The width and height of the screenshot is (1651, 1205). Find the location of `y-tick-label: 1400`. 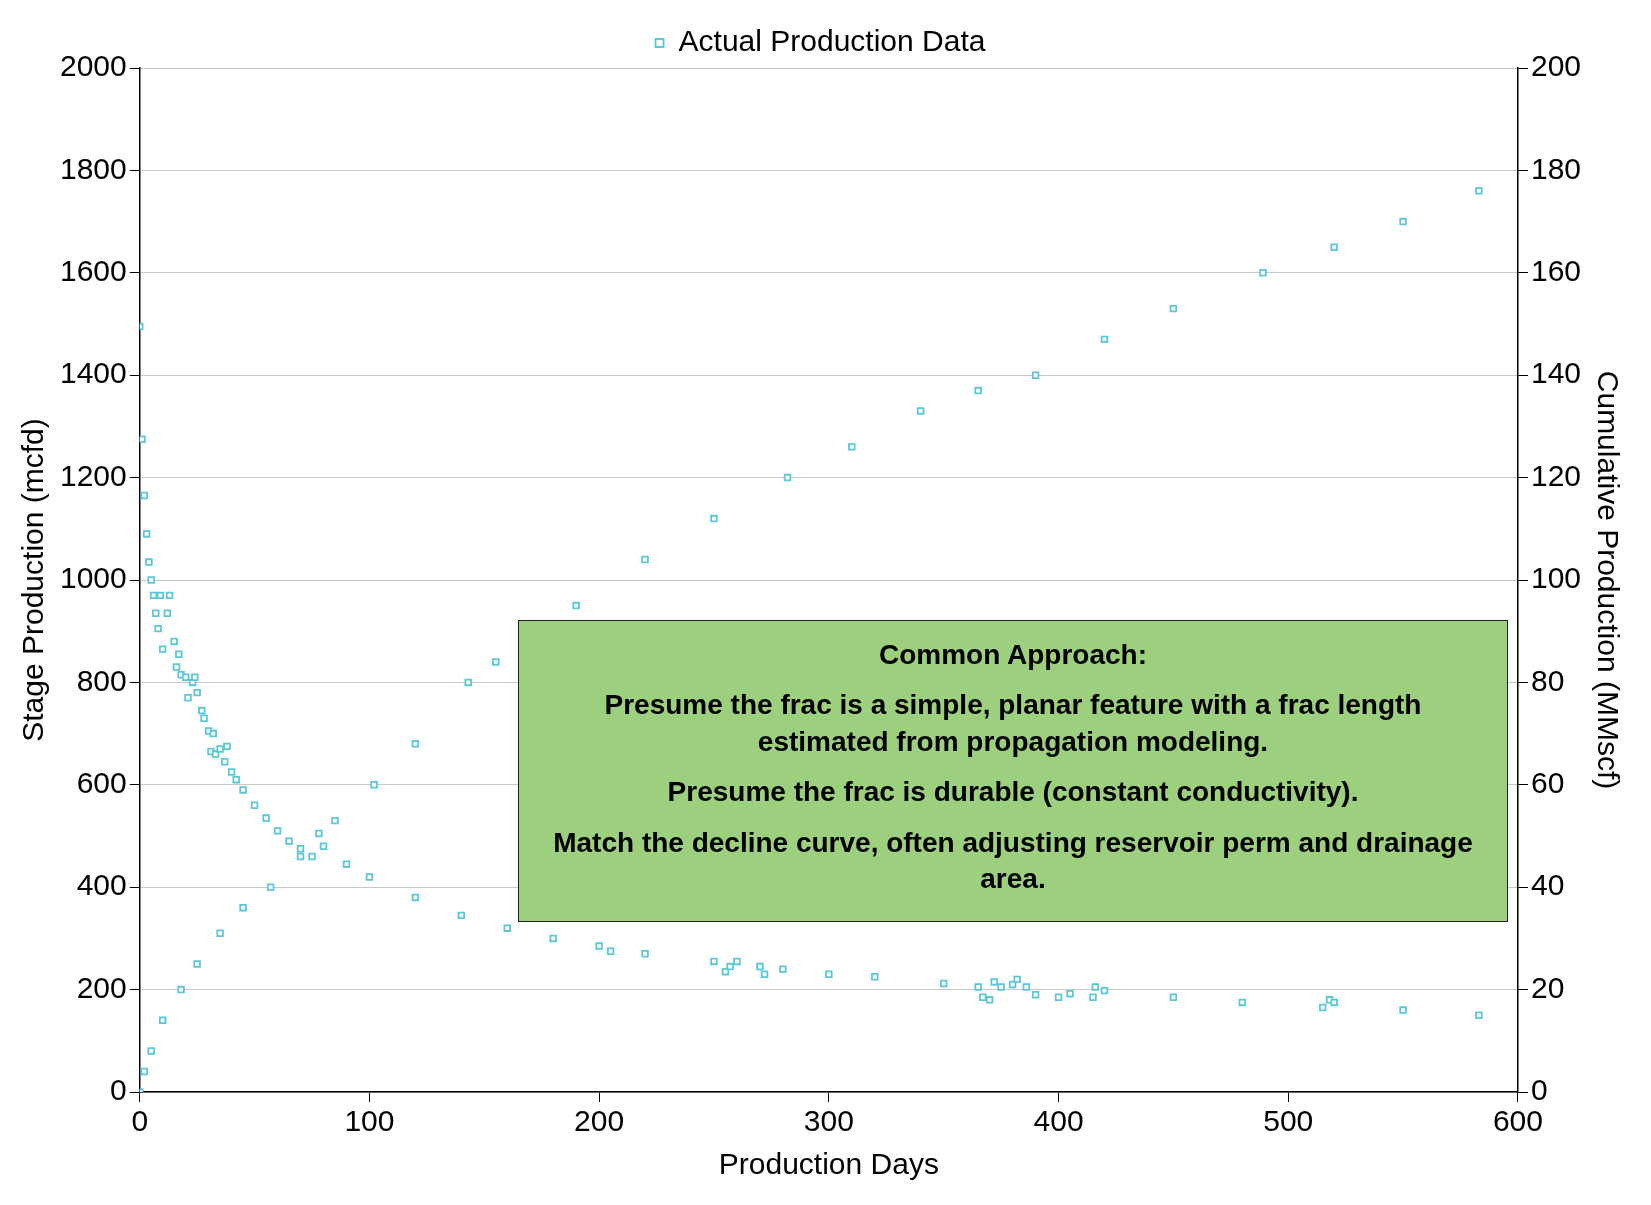

y-tick-label: 1400 is located at coordinates (93, 373).